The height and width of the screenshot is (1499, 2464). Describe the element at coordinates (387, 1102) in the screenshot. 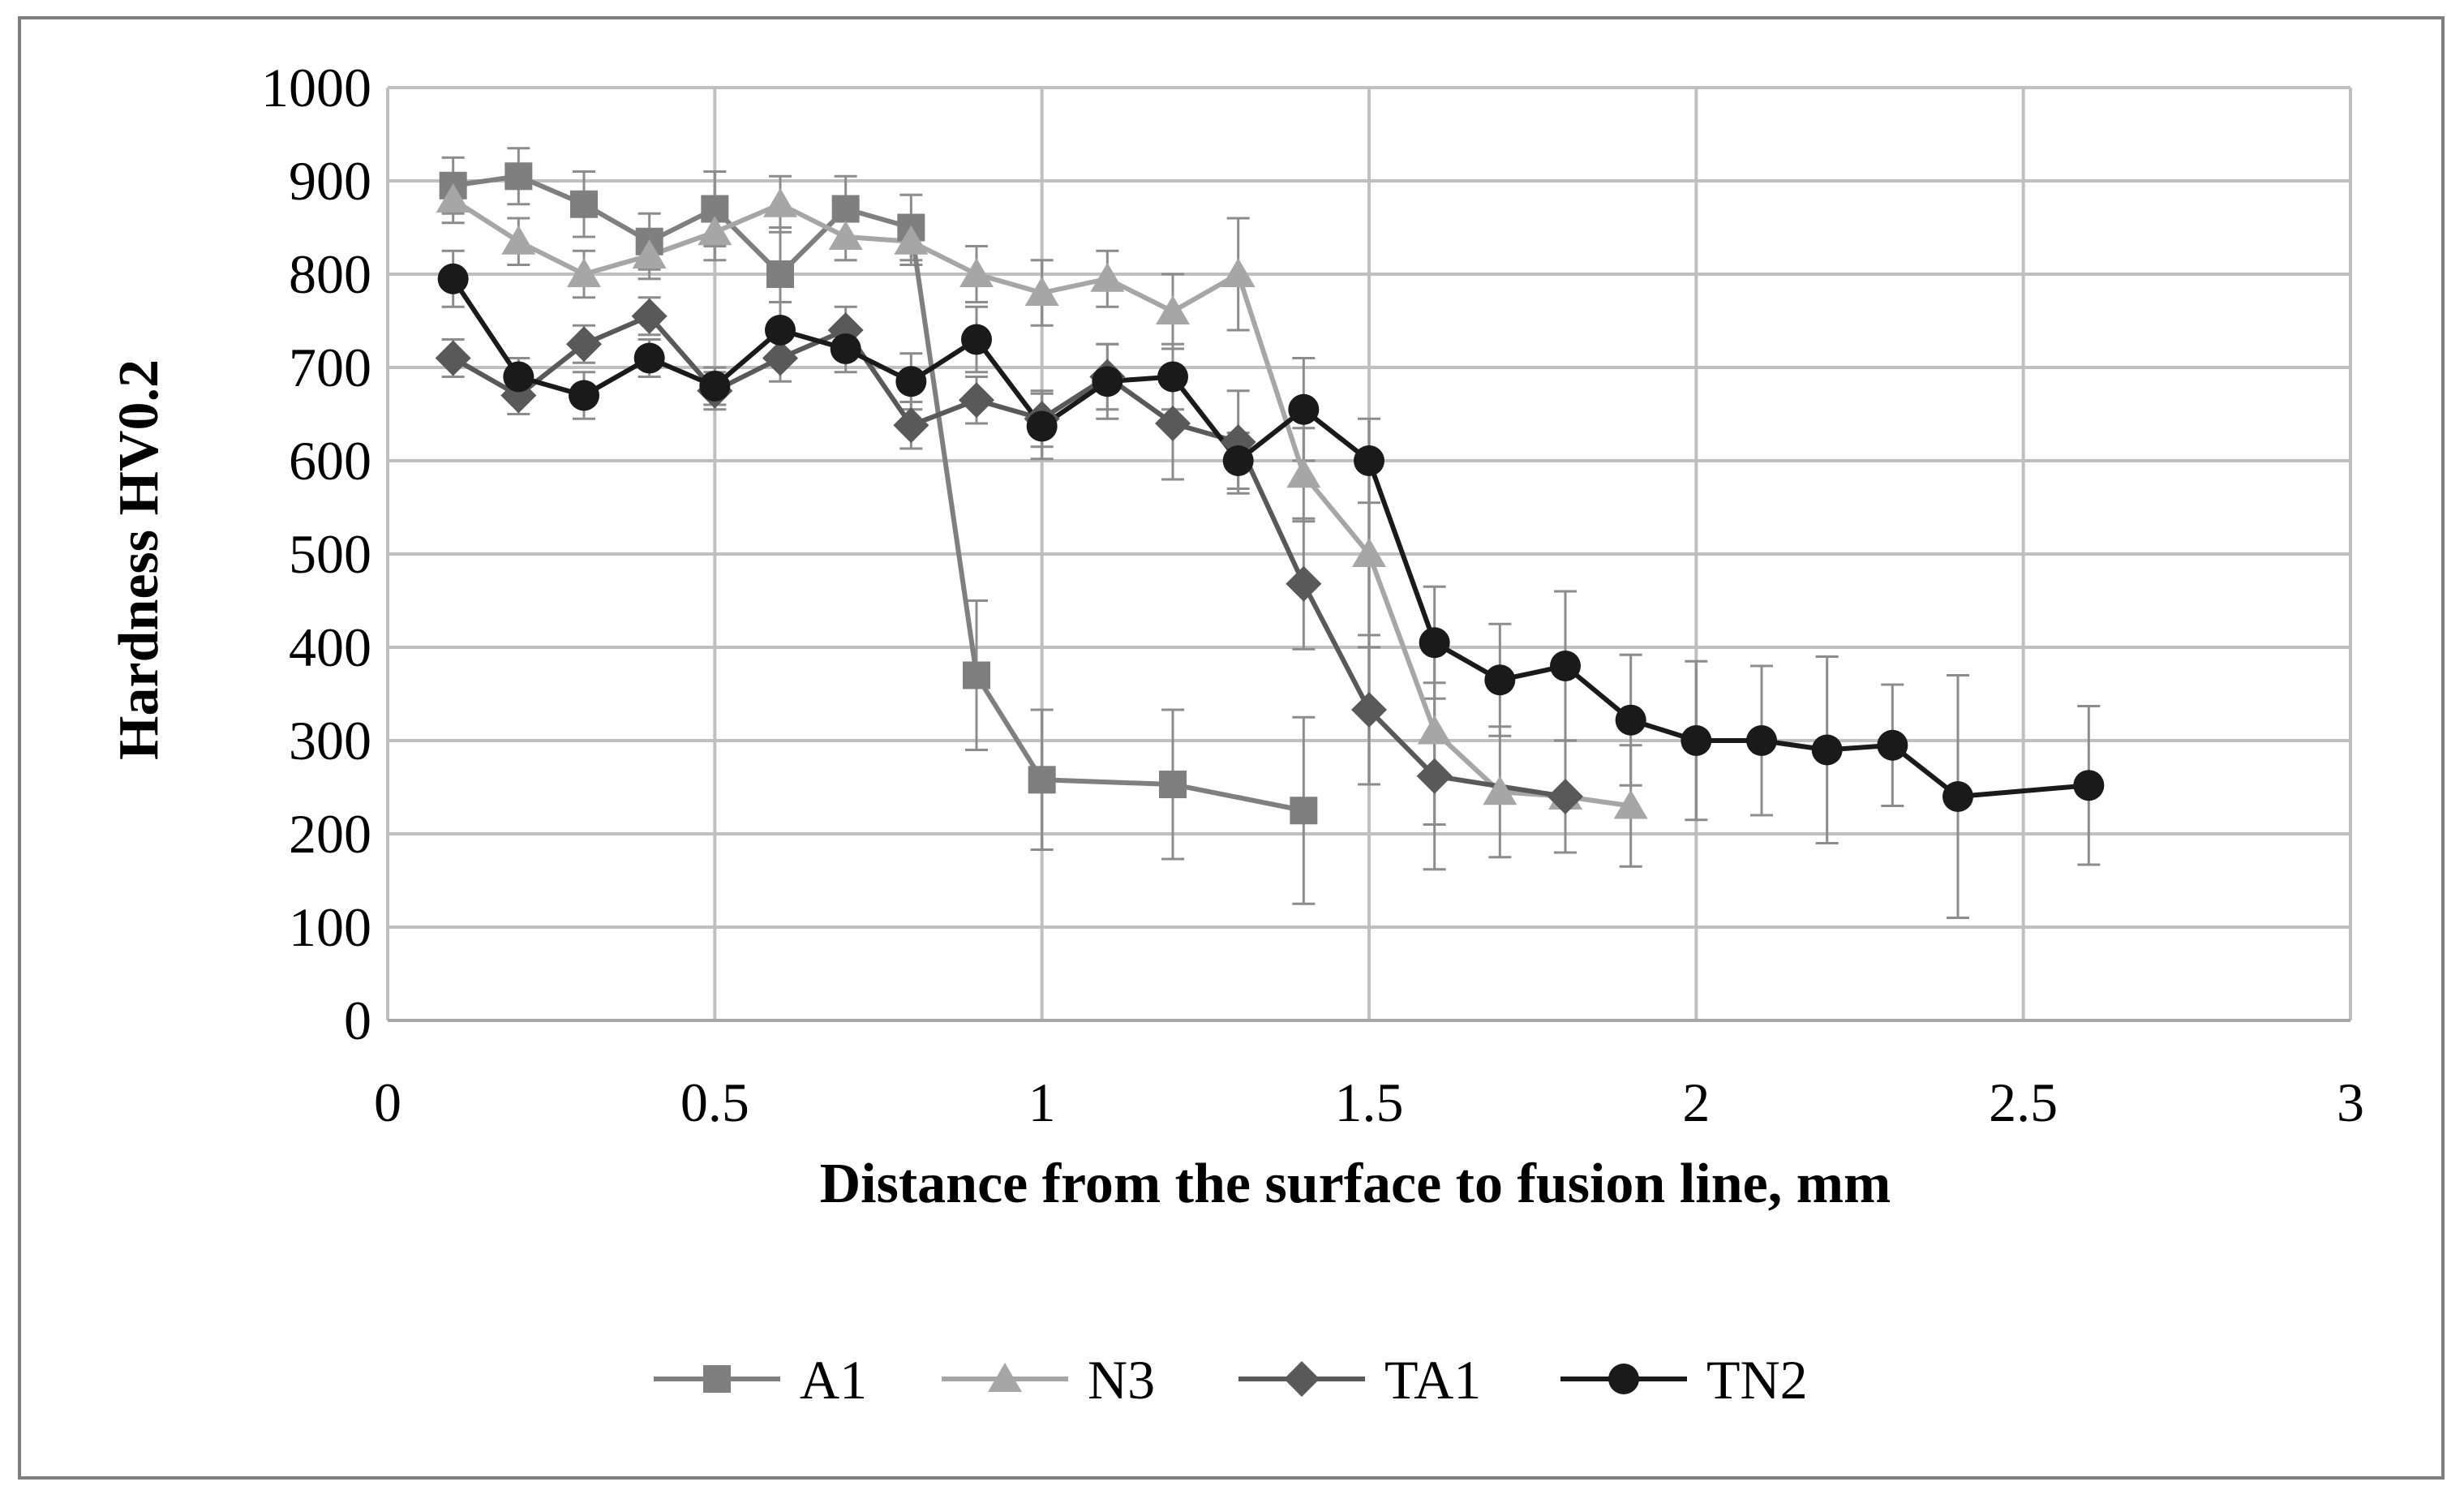

I see `x-tick-label: 0` at that location.